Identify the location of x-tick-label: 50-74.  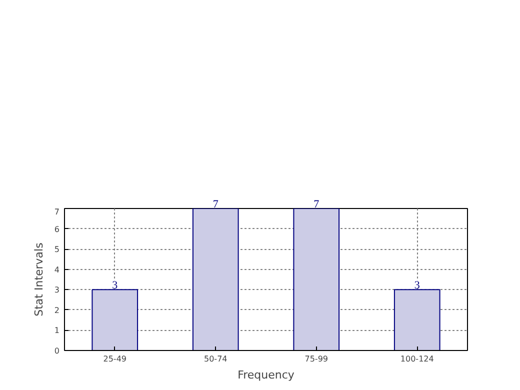
(216, 359).